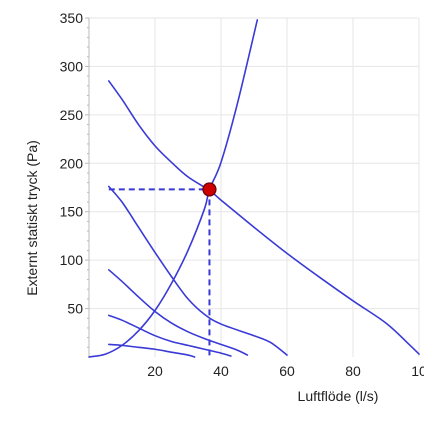 The image size is (424, 423). What do you see at coordinates (72, 260) in the screenshot?
I see `y-tick-label: 100` at bounding box center [72, 260].